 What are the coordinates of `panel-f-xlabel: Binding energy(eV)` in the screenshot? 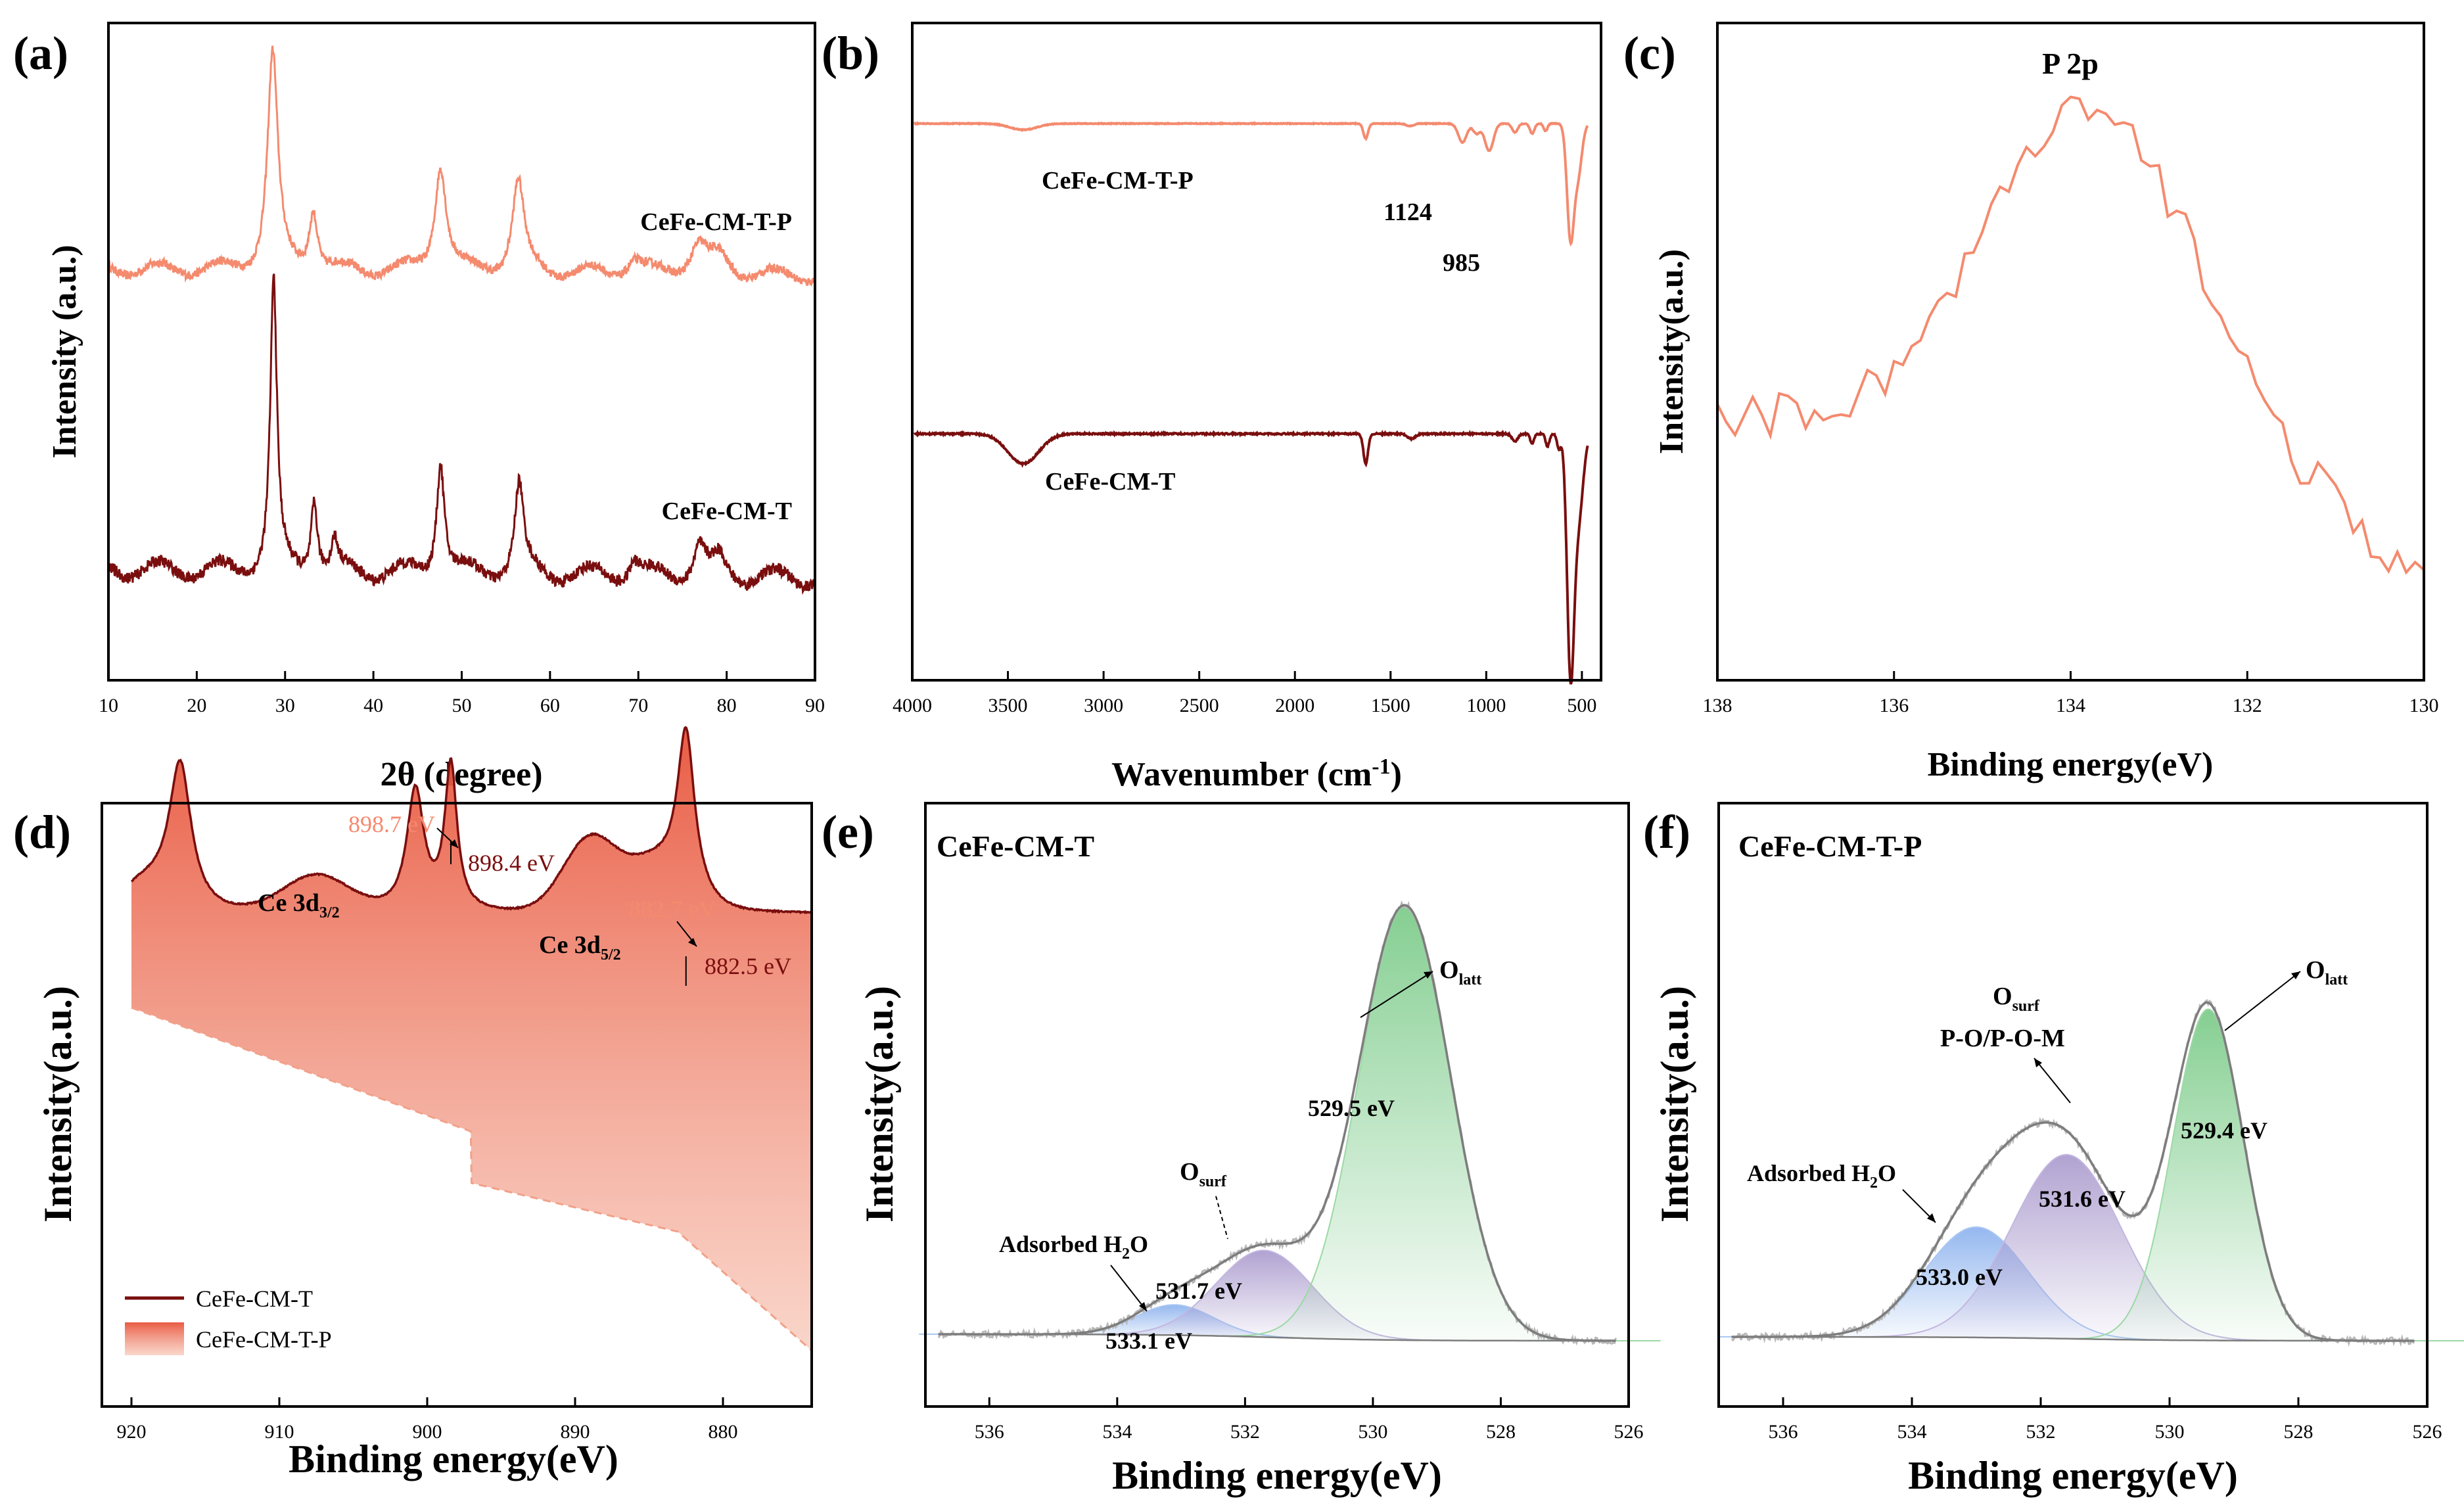 It's located at (2073, 1475).